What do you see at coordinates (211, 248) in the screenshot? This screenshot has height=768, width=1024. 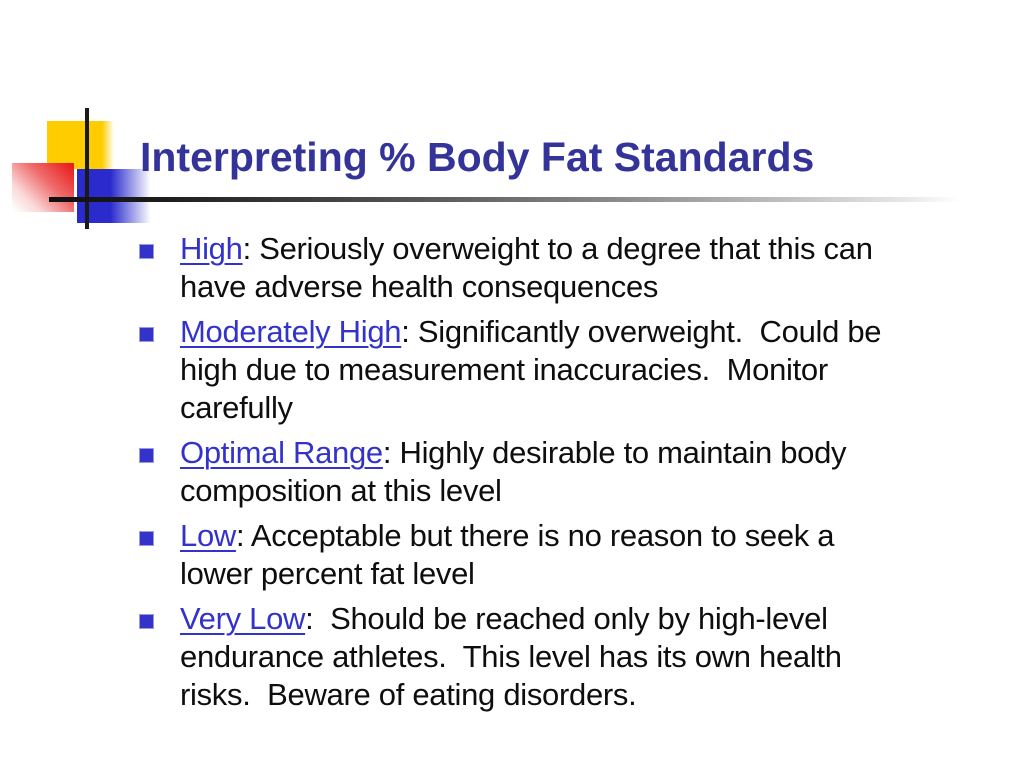 I see `term-link-high: High` at bounding box center [211, 248].